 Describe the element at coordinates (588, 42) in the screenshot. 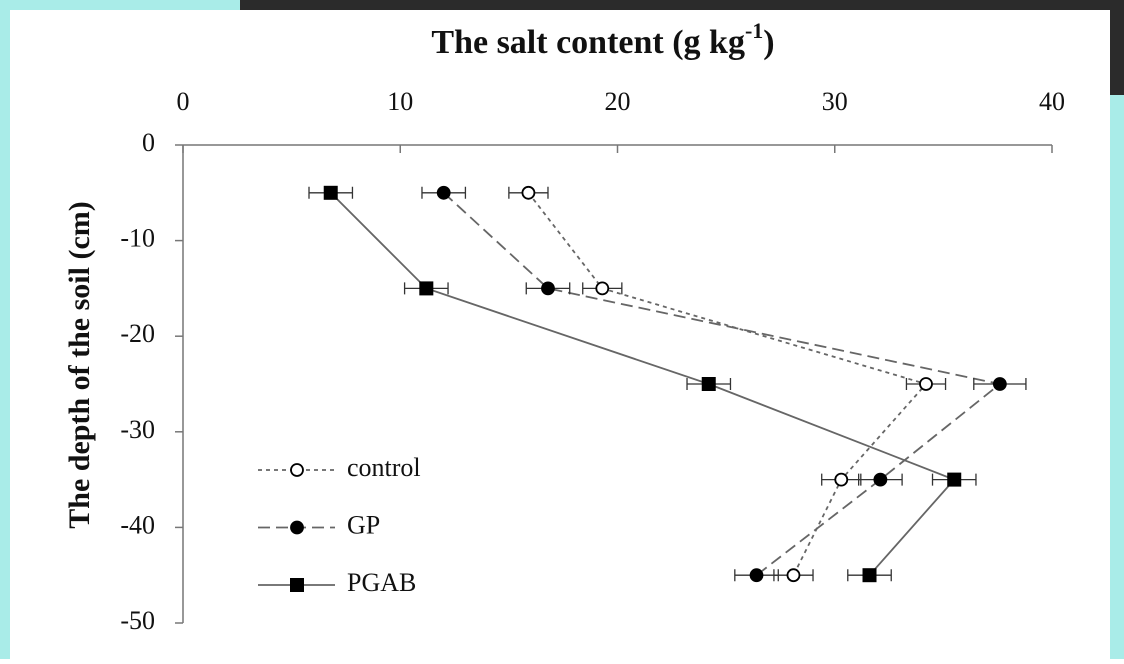

I see `x-axis-title-text: The salt content (g kg` at that location.